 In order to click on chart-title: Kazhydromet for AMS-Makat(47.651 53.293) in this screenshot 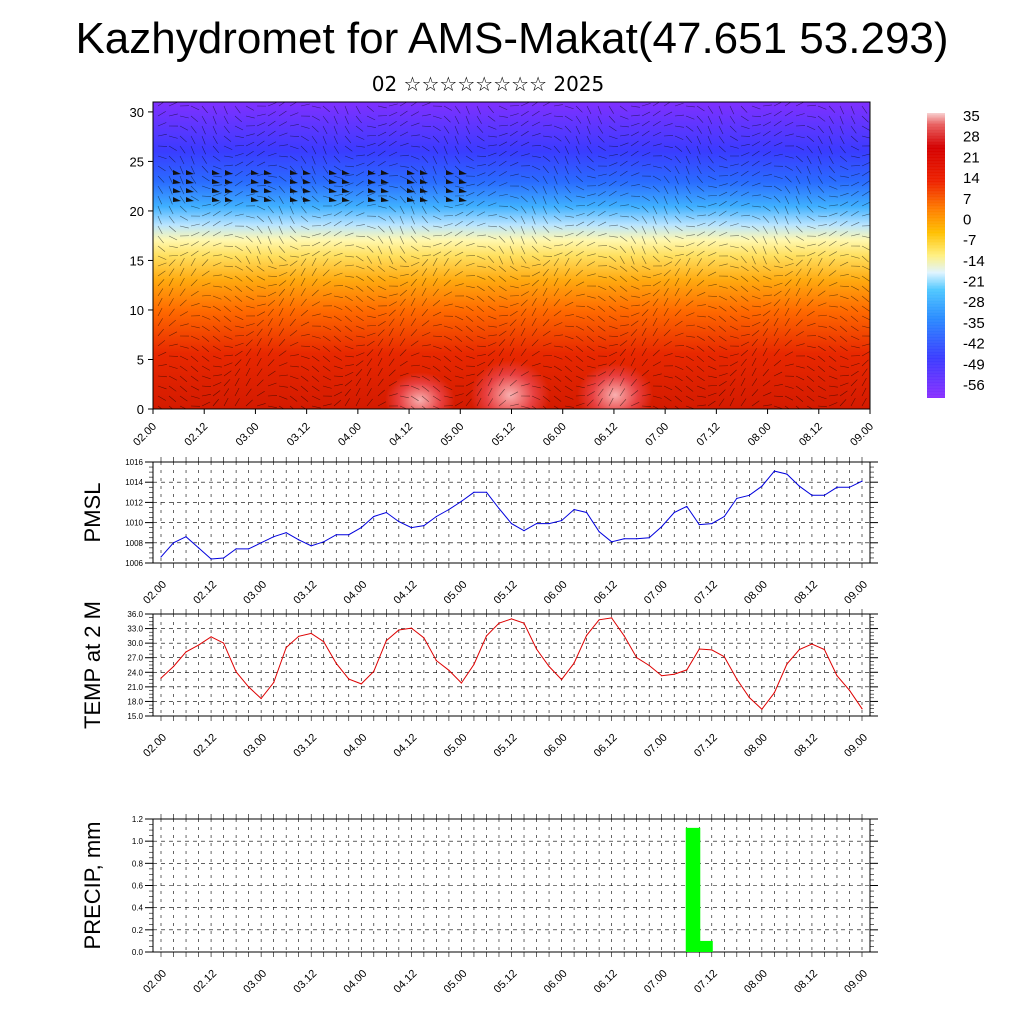, I will do `click(512, 38)`.